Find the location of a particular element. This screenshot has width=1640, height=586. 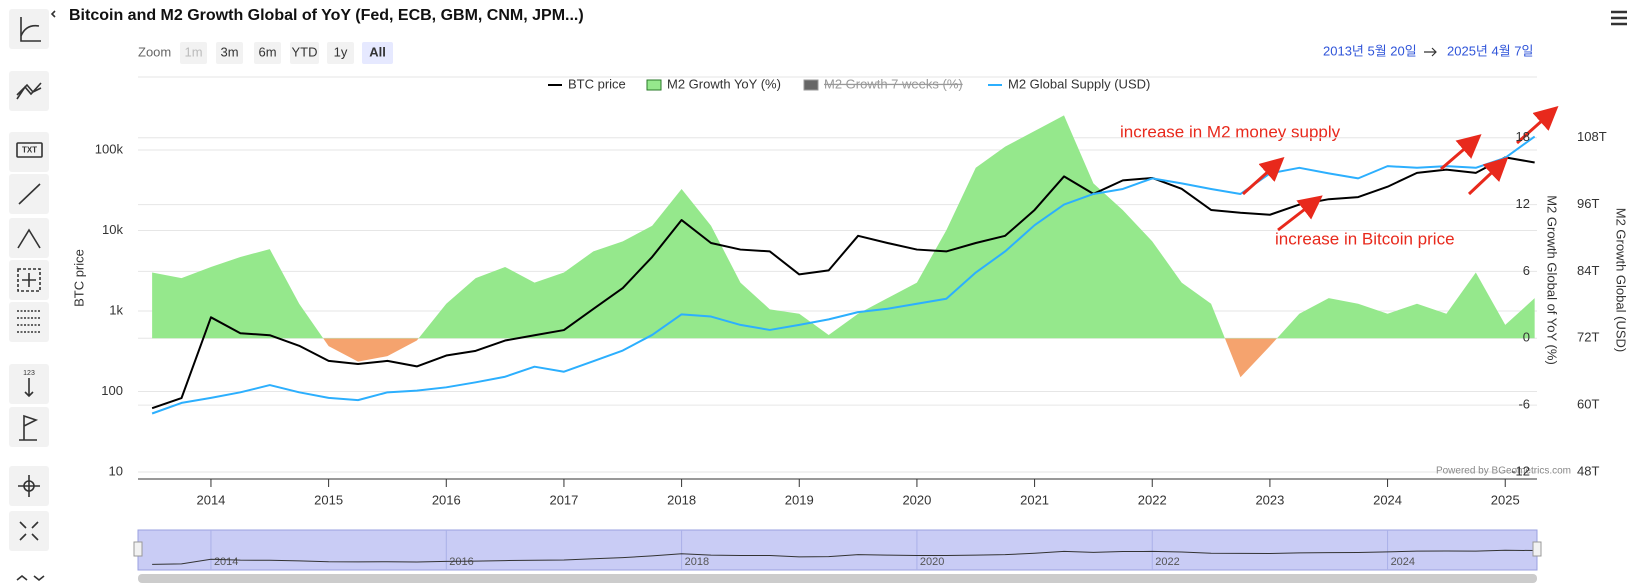

y-tick-label: 100 is located at coordinates (112, 390).